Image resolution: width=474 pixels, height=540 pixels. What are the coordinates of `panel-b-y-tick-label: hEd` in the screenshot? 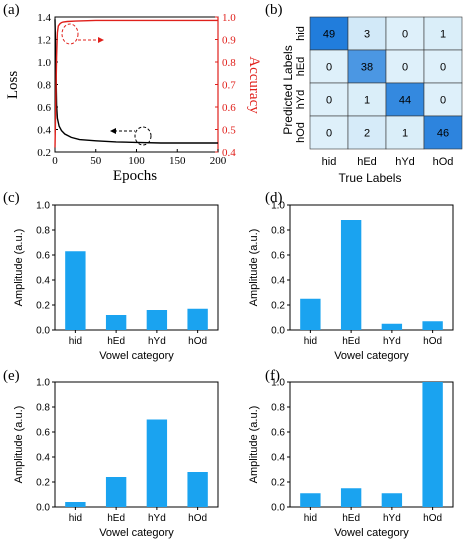 It's located at (301, 67).